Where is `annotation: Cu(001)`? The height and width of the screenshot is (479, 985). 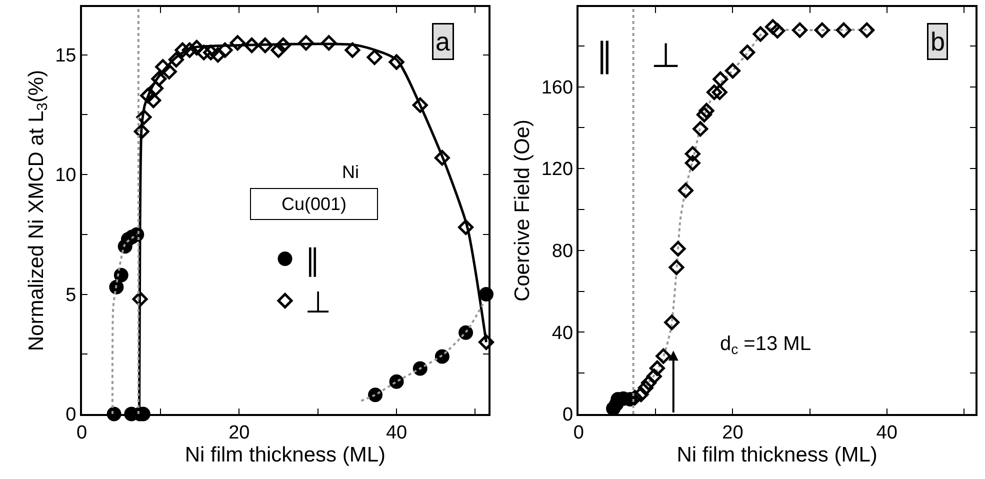 annotation: Cu(001) is located at coordinates (314, 204).